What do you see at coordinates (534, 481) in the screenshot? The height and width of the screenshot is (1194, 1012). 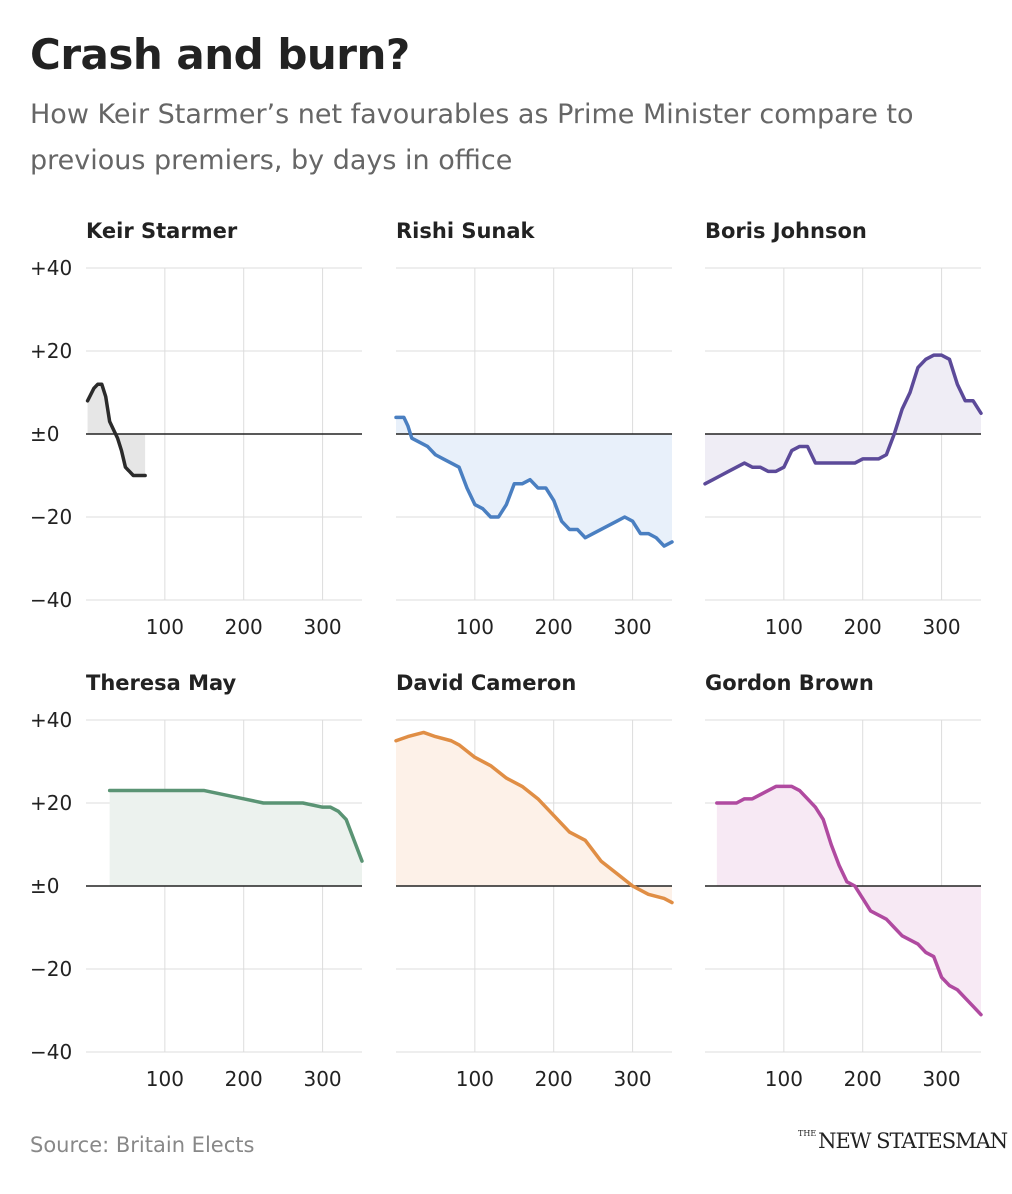 I see `series-line-rishi-sunak` at bounding box center [534, 481].